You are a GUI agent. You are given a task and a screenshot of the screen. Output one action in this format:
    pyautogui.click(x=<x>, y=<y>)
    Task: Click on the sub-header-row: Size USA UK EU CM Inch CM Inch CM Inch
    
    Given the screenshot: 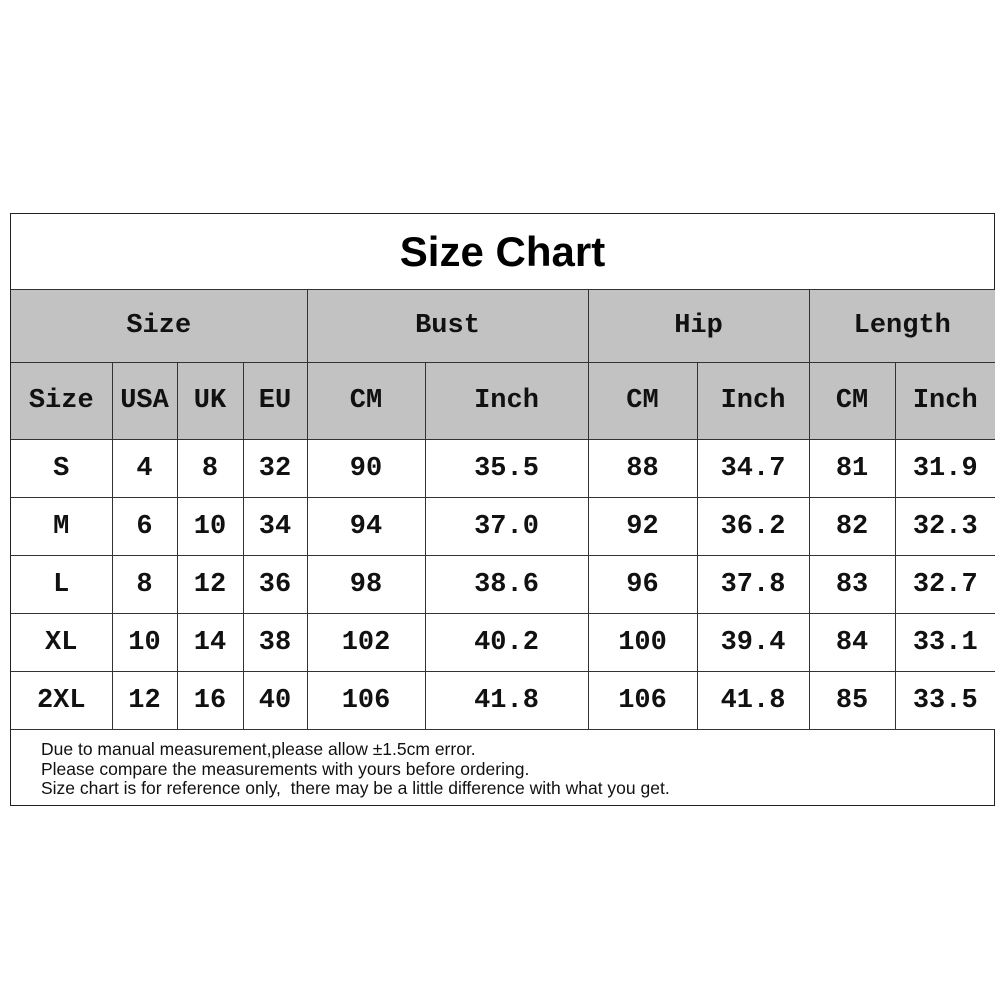 What is the action you would take?
    pyautogui.click(x=503, y=401)
    